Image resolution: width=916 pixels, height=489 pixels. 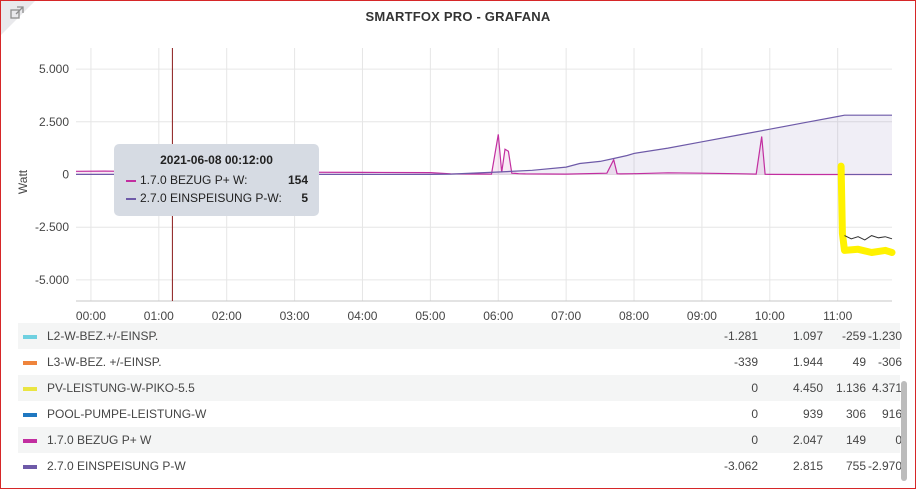 What do you see at coordinates (362, 315) in the screenshot?
I see `x-tick-label: 04:00` at bounding box center [362, 315].